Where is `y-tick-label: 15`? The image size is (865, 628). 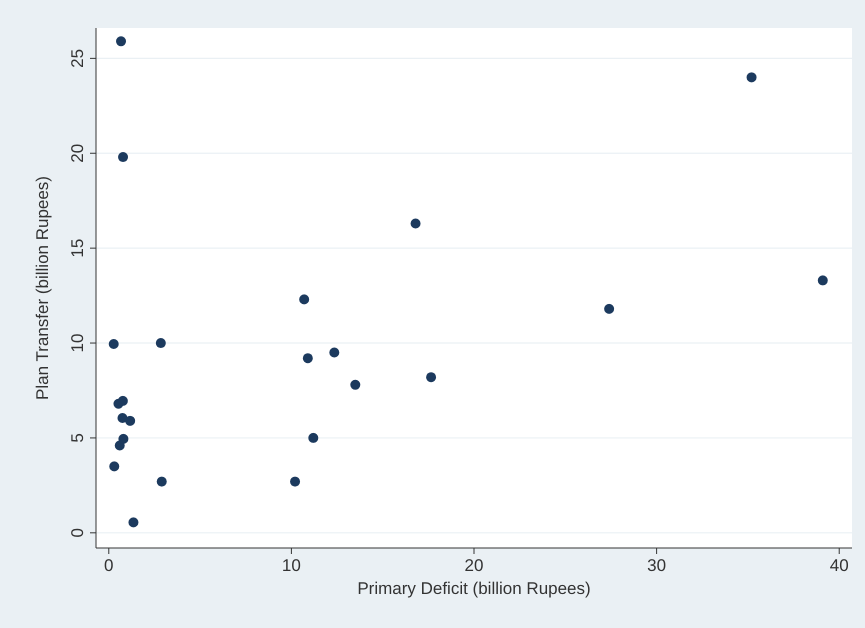
y-tick-label: 15 is located at coordinates (77, 248).